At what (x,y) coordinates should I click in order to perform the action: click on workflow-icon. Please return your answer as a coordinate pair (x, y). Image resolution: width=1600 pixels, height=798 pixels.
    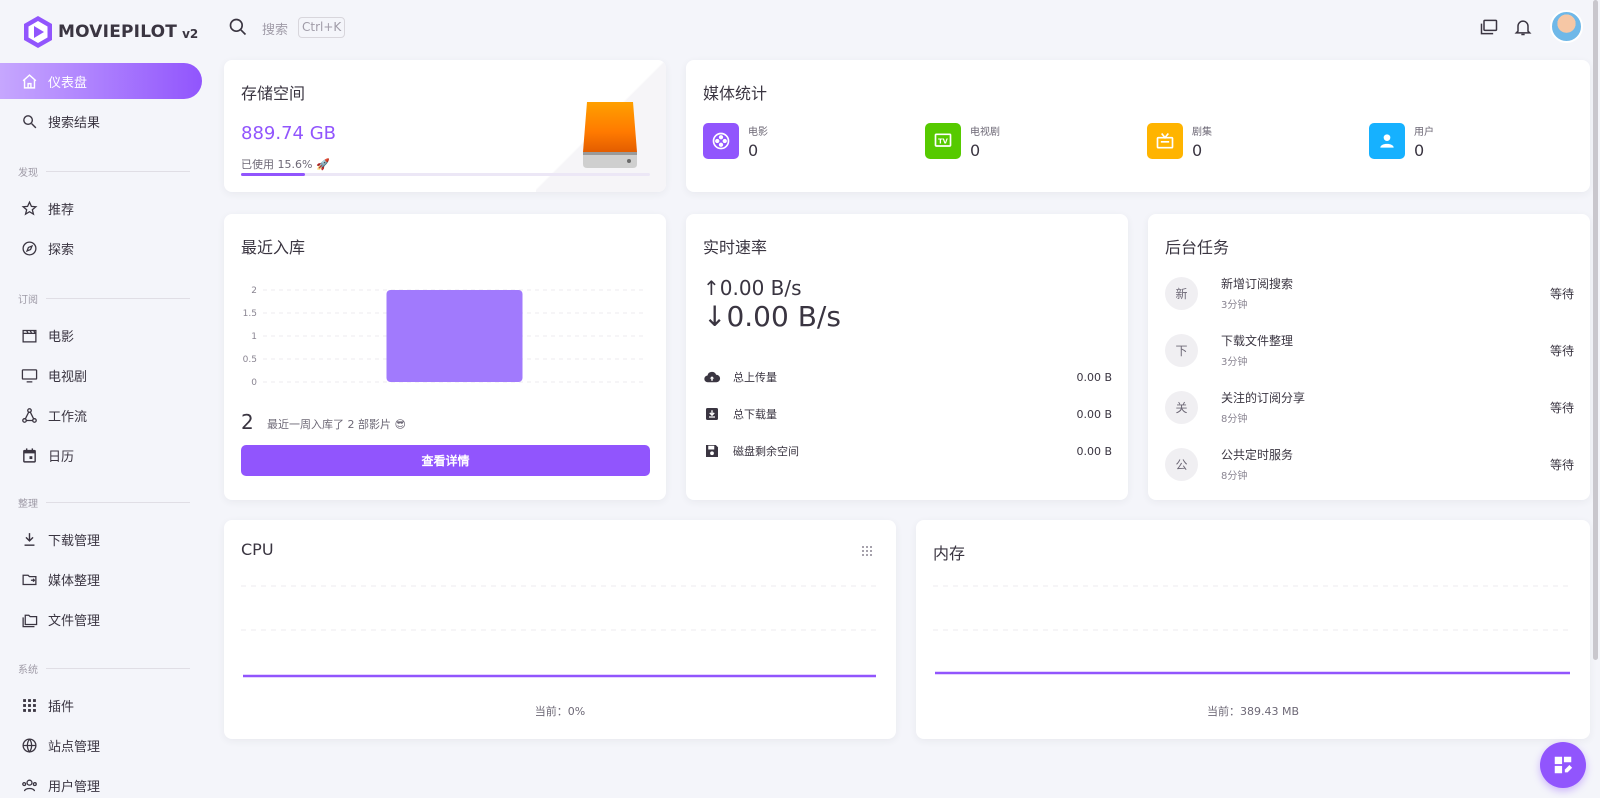
    Looking at the image, I should click on (29, 415).